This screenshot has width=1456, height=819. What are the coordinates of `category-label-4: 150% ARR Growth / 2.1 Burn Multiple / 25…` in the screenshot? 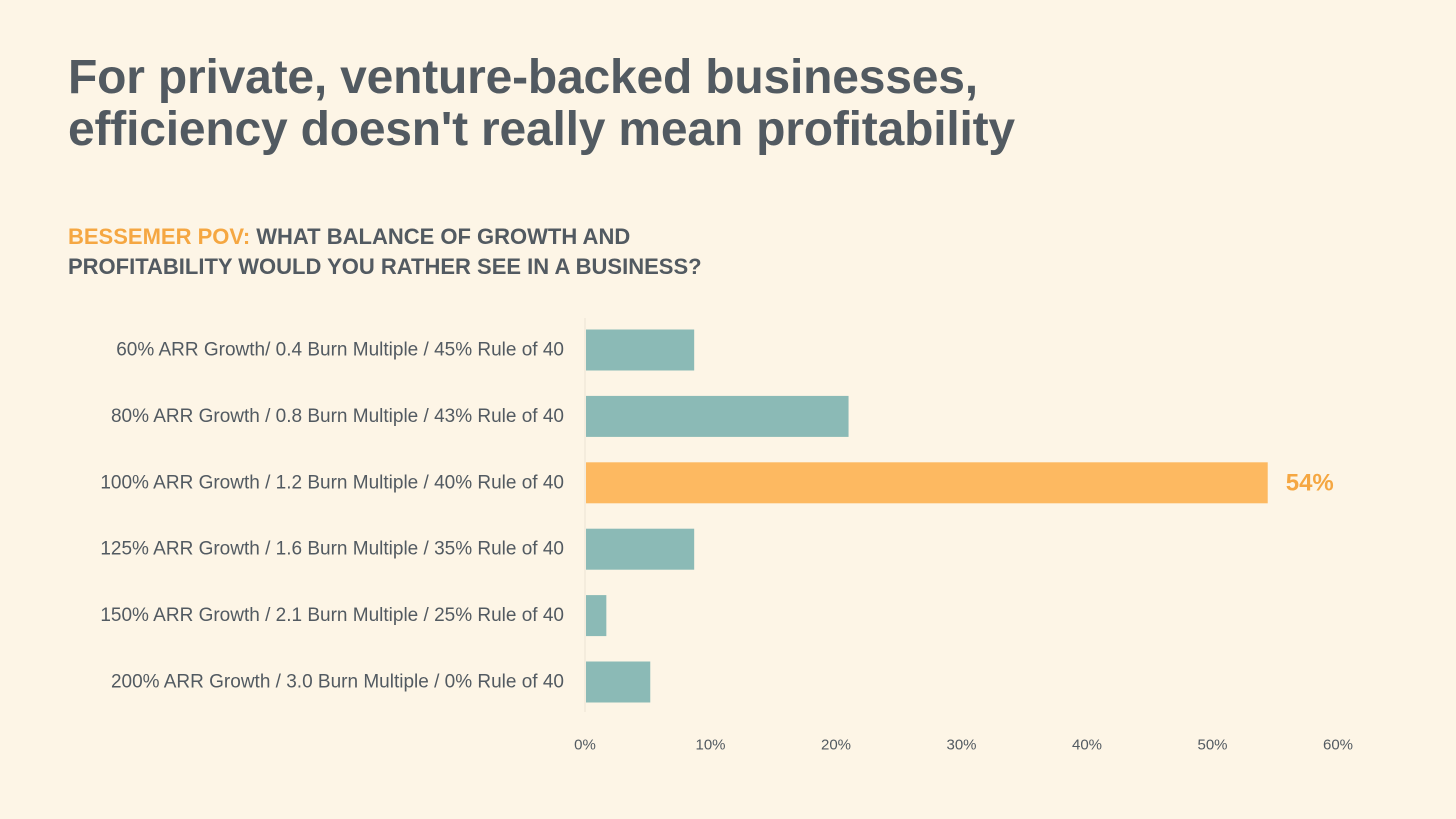 It's located at (332, 615).